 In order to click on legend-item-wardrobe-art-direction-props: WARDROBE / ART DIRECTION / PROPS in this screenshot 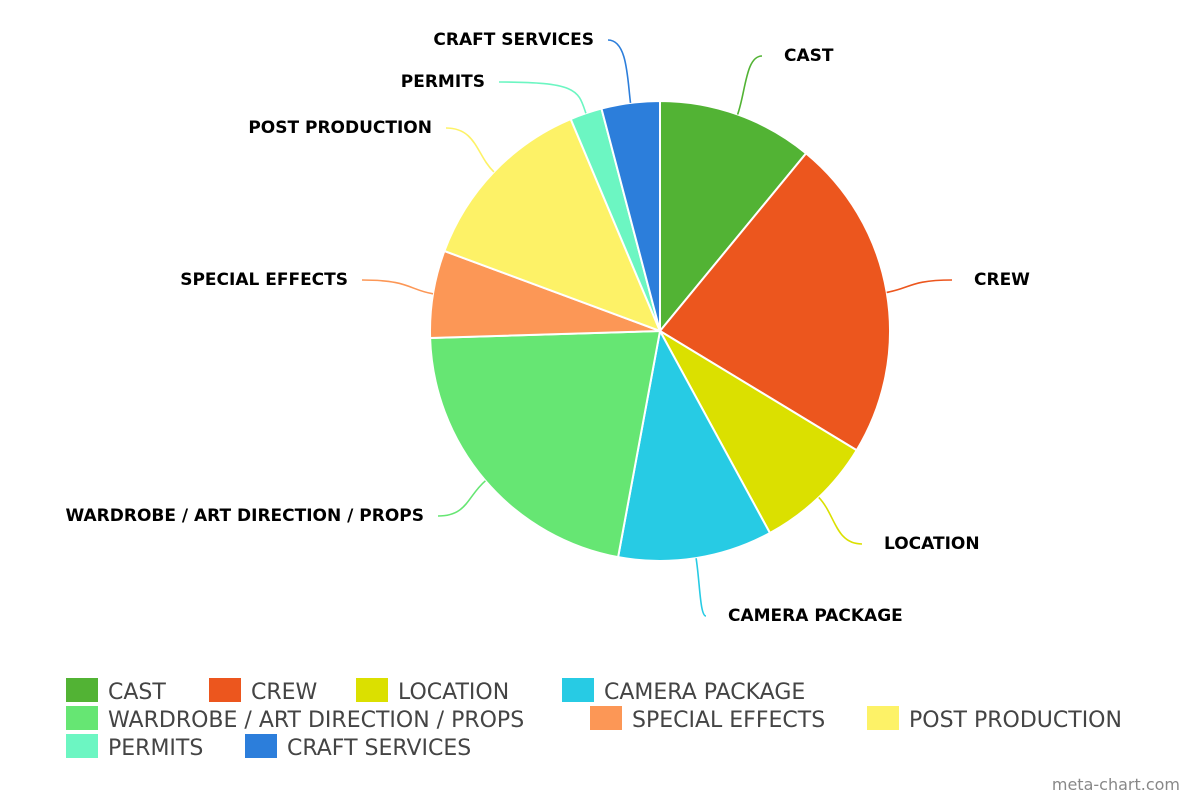, I will do `click(295, 719)`.